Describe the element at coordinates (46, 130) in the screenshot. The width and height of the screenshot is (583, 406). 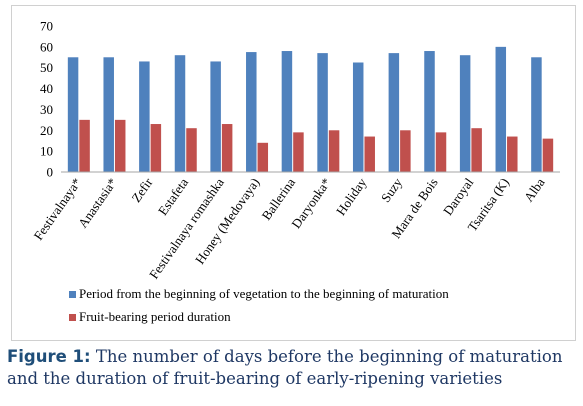
I see `y-tick-label: 20` at that location.